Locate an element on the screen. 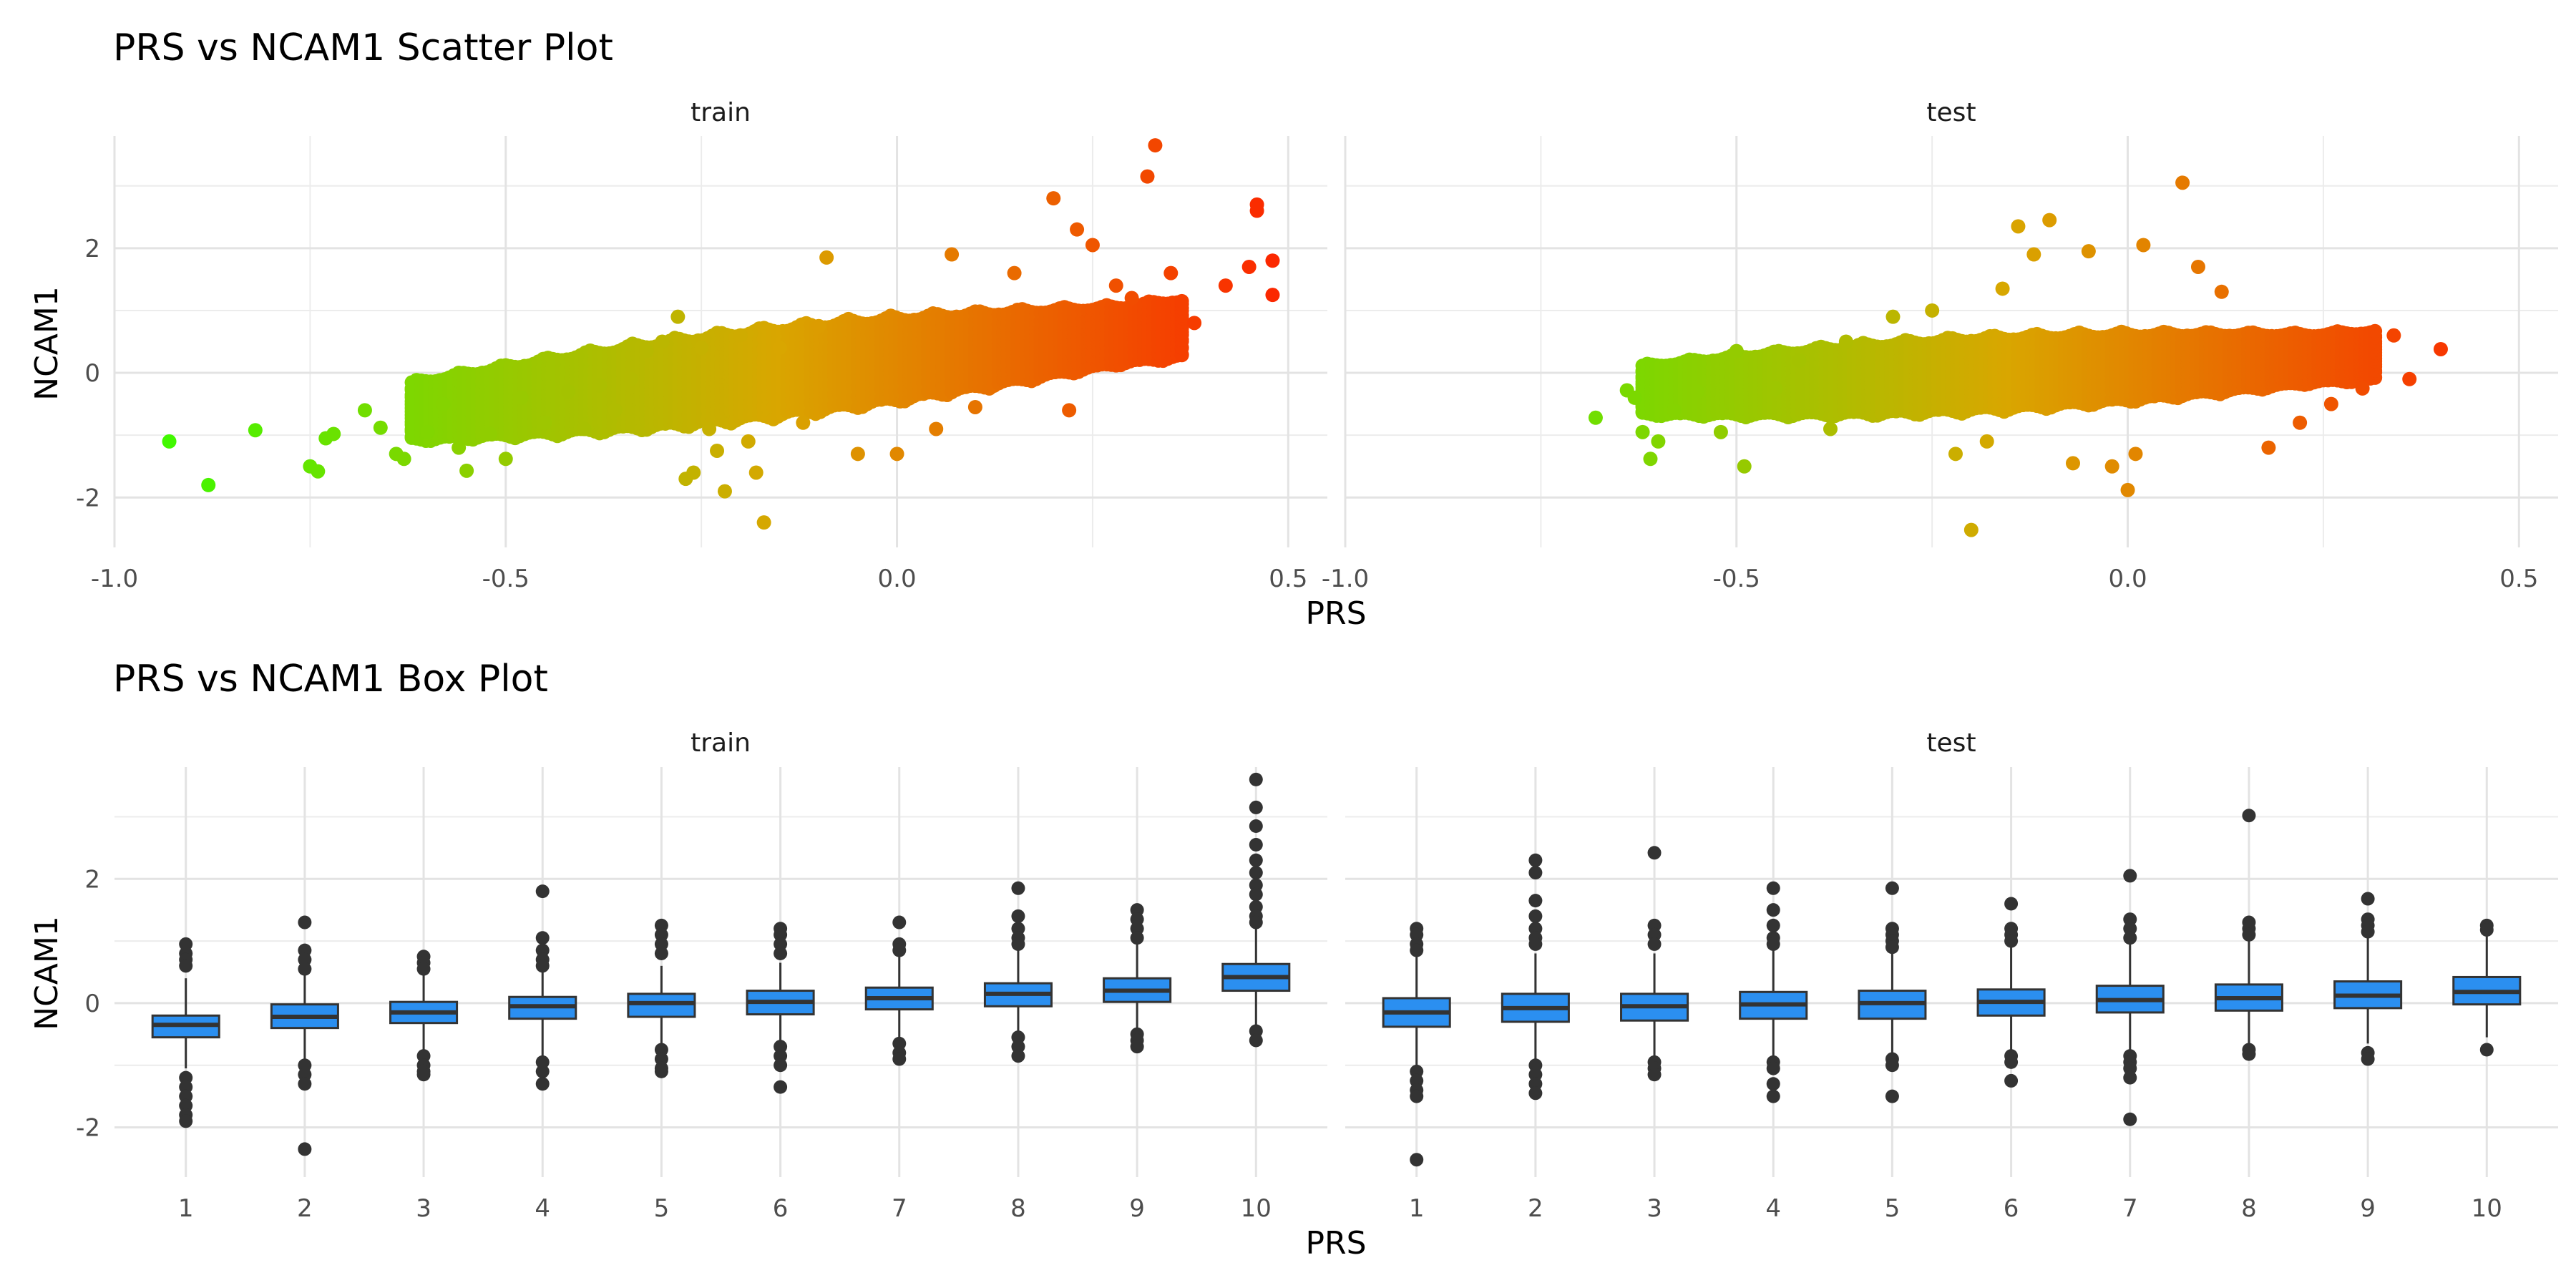  scatter-points-test is located at coordinates (2018, 356).